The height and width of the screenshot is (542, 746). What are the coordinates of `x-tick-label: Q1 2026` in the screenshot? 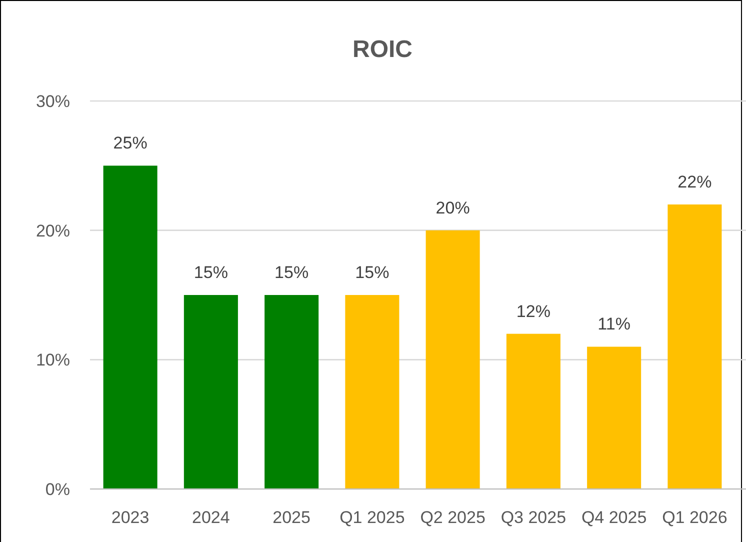 It's located at (695, 517).